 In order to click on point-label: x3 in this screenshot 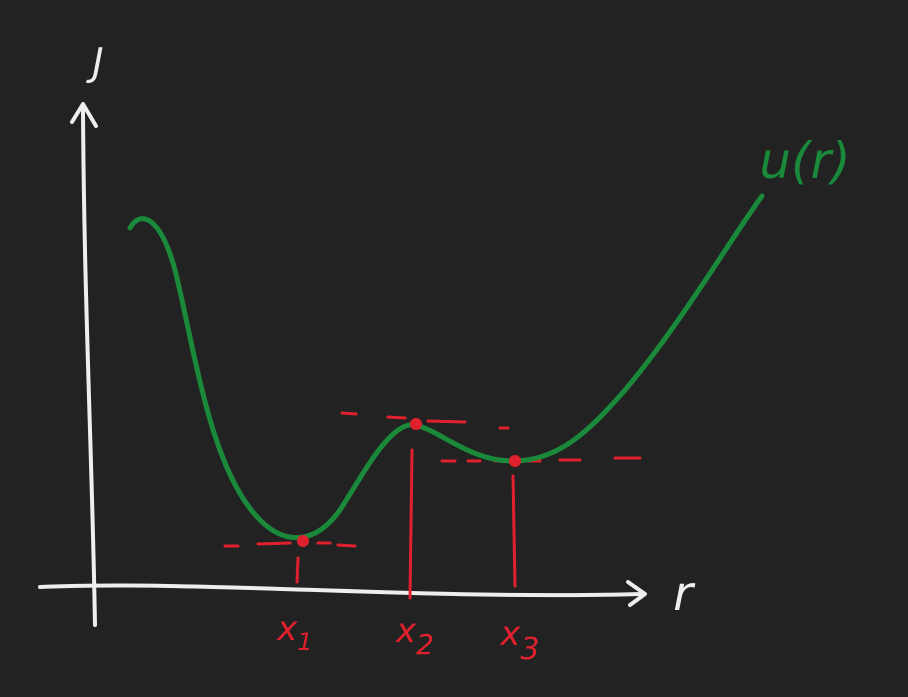, I will do `click(519, 640)`.